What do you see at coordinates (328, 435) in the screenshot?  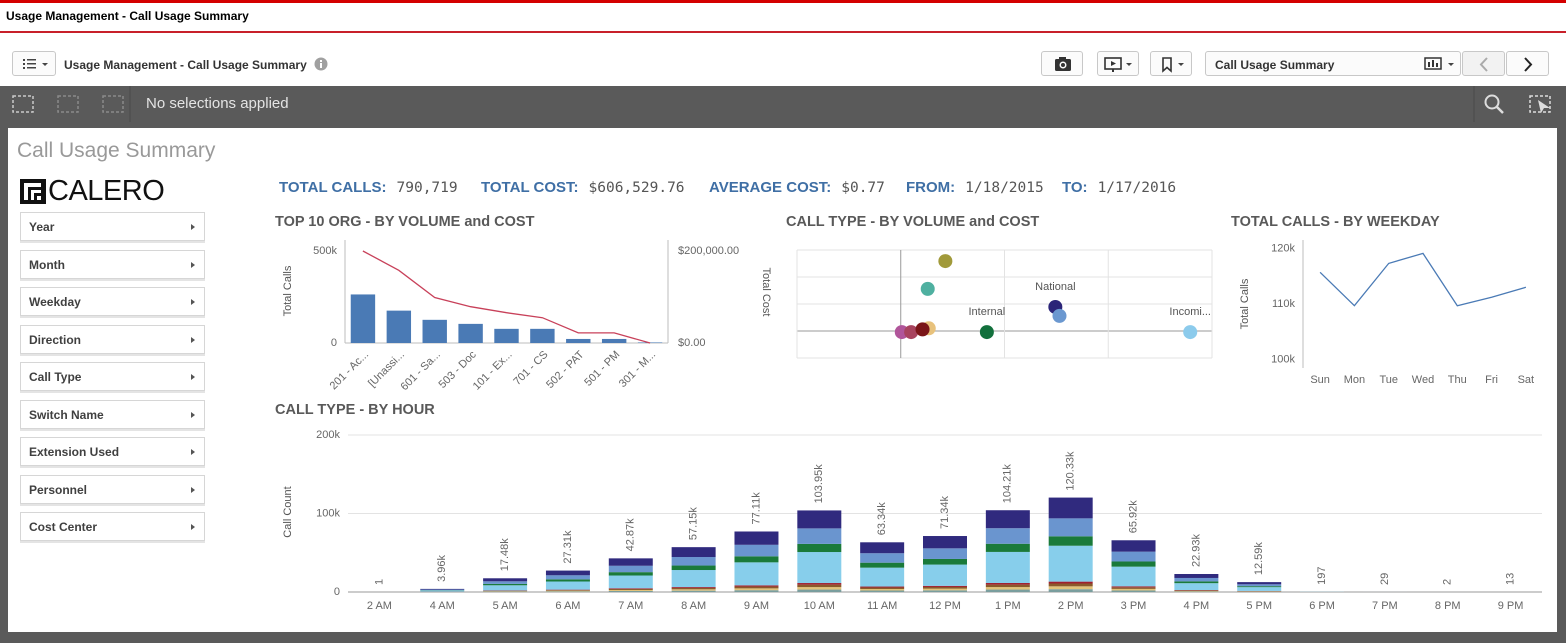 I see `y-tick-label: 200k` at bounding box center [328, 435].